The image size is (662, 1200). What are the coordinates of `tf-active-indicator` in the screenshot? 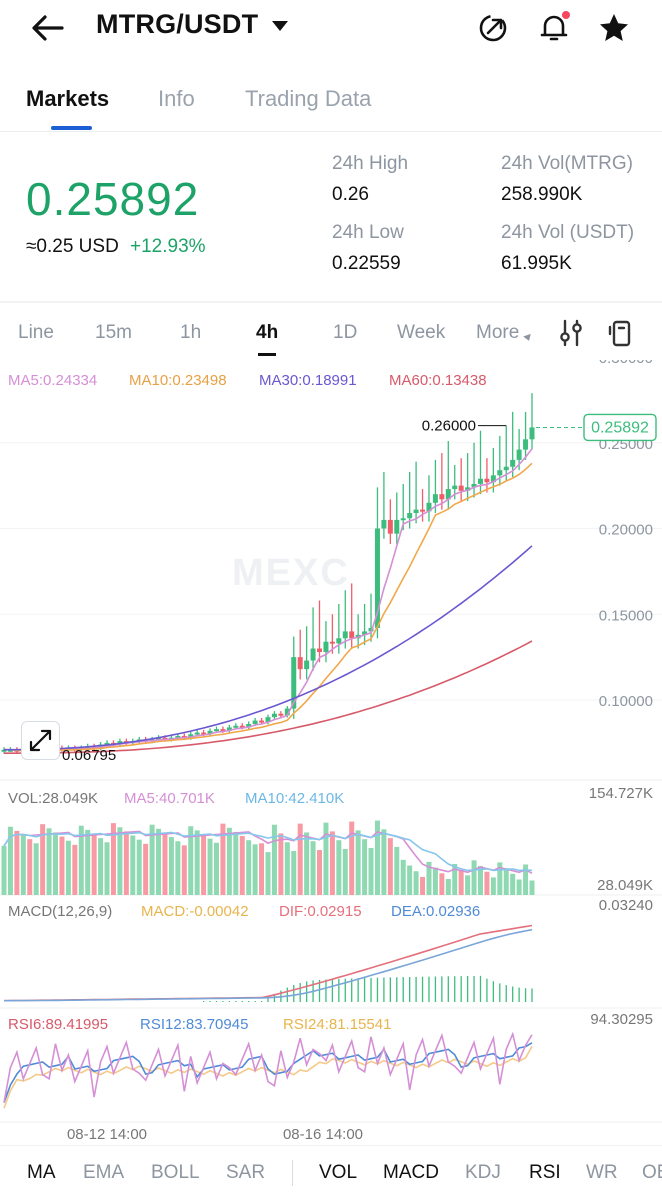 It's located at (267, 354).